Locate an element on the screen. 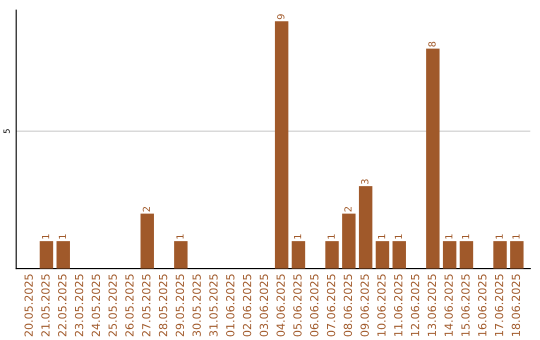 The height and width of the screenshot is (340, 540). x-tick-label: 15.06.2025 is located at coordinates (465, 305).